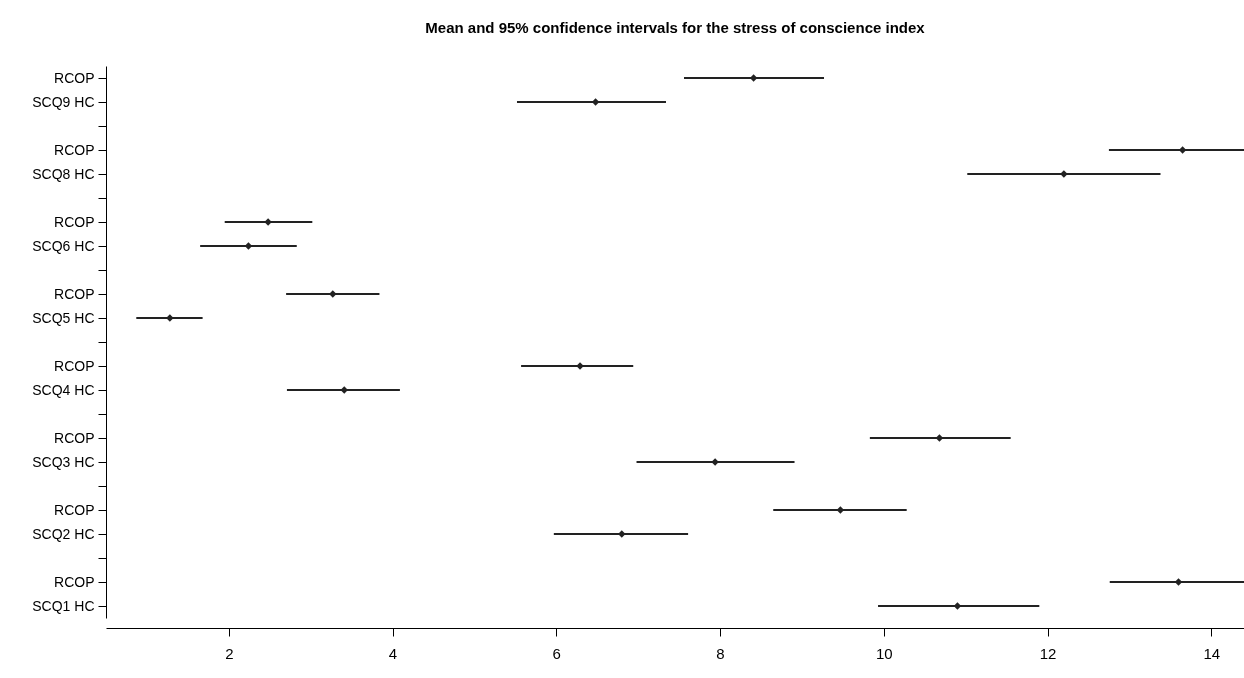 The height and width of the screenshot is (678, 1244). What do you see at coordinates (556, 653) in the screenshot?
I see `x-tick-label: 6` at bounding box center [556, 653].